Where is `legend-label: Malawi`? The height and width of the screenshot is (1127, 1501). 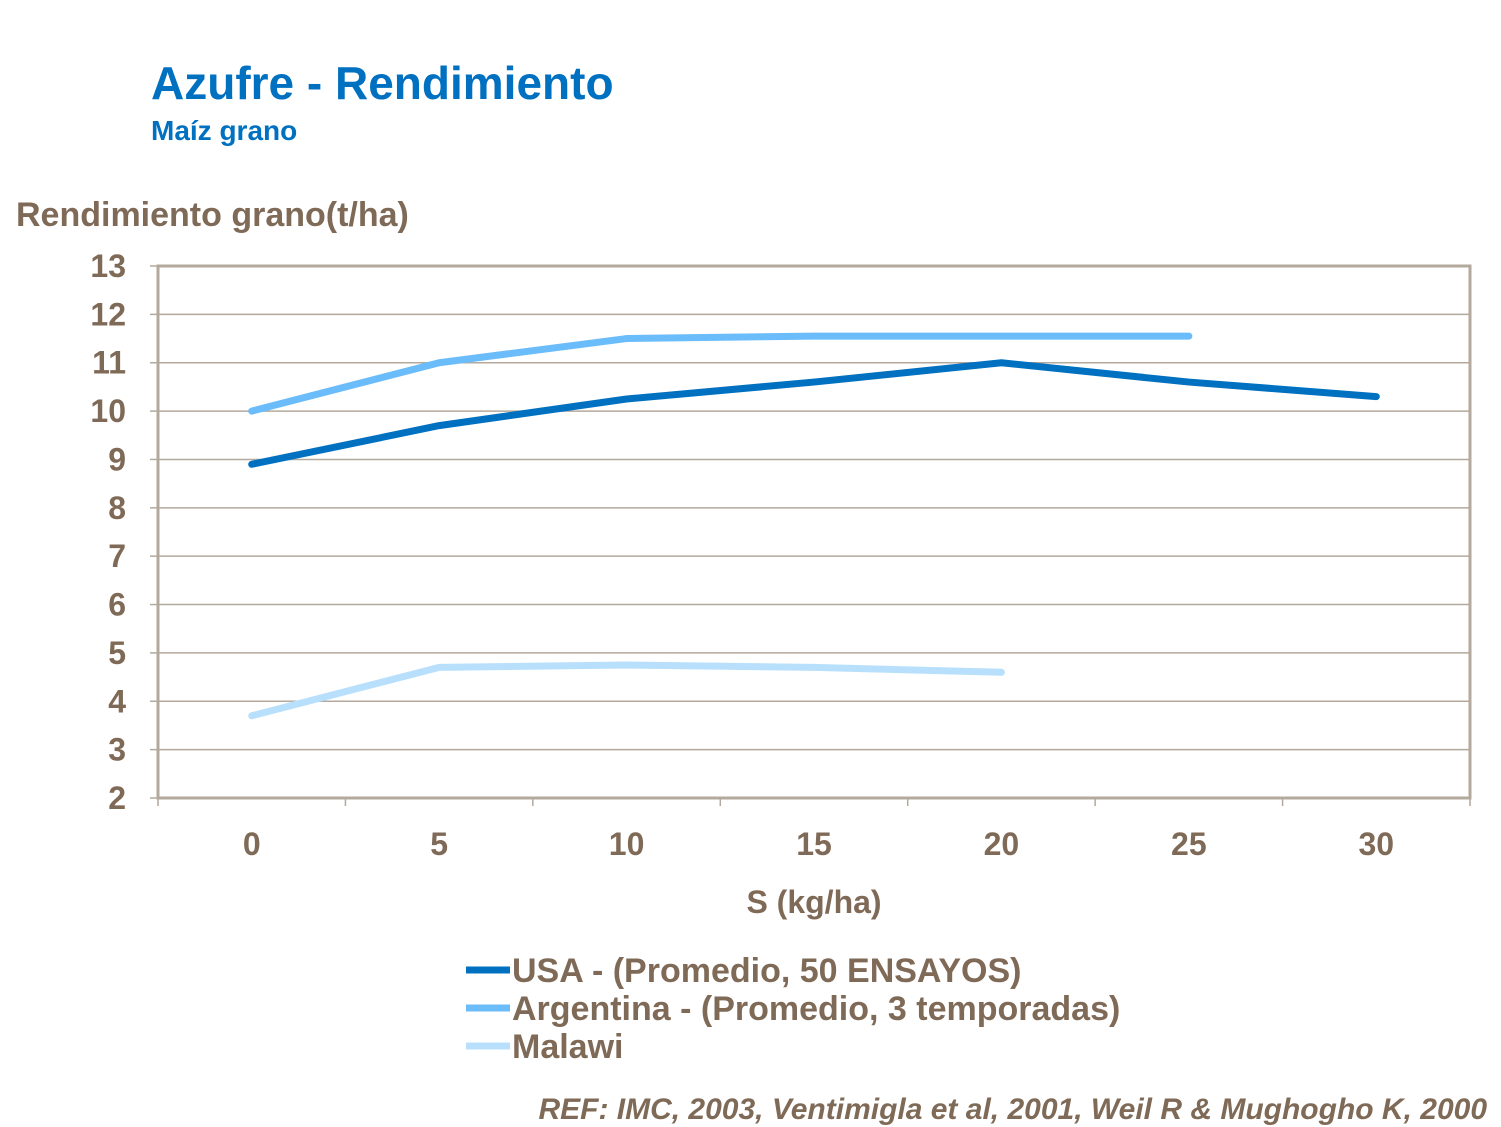 legend-label: Malawi is located at coordinates (567, 1047).